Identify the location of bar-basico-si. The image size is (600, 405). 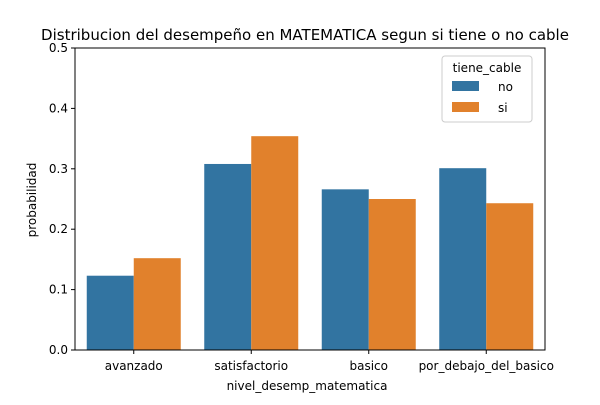
(392, 274).